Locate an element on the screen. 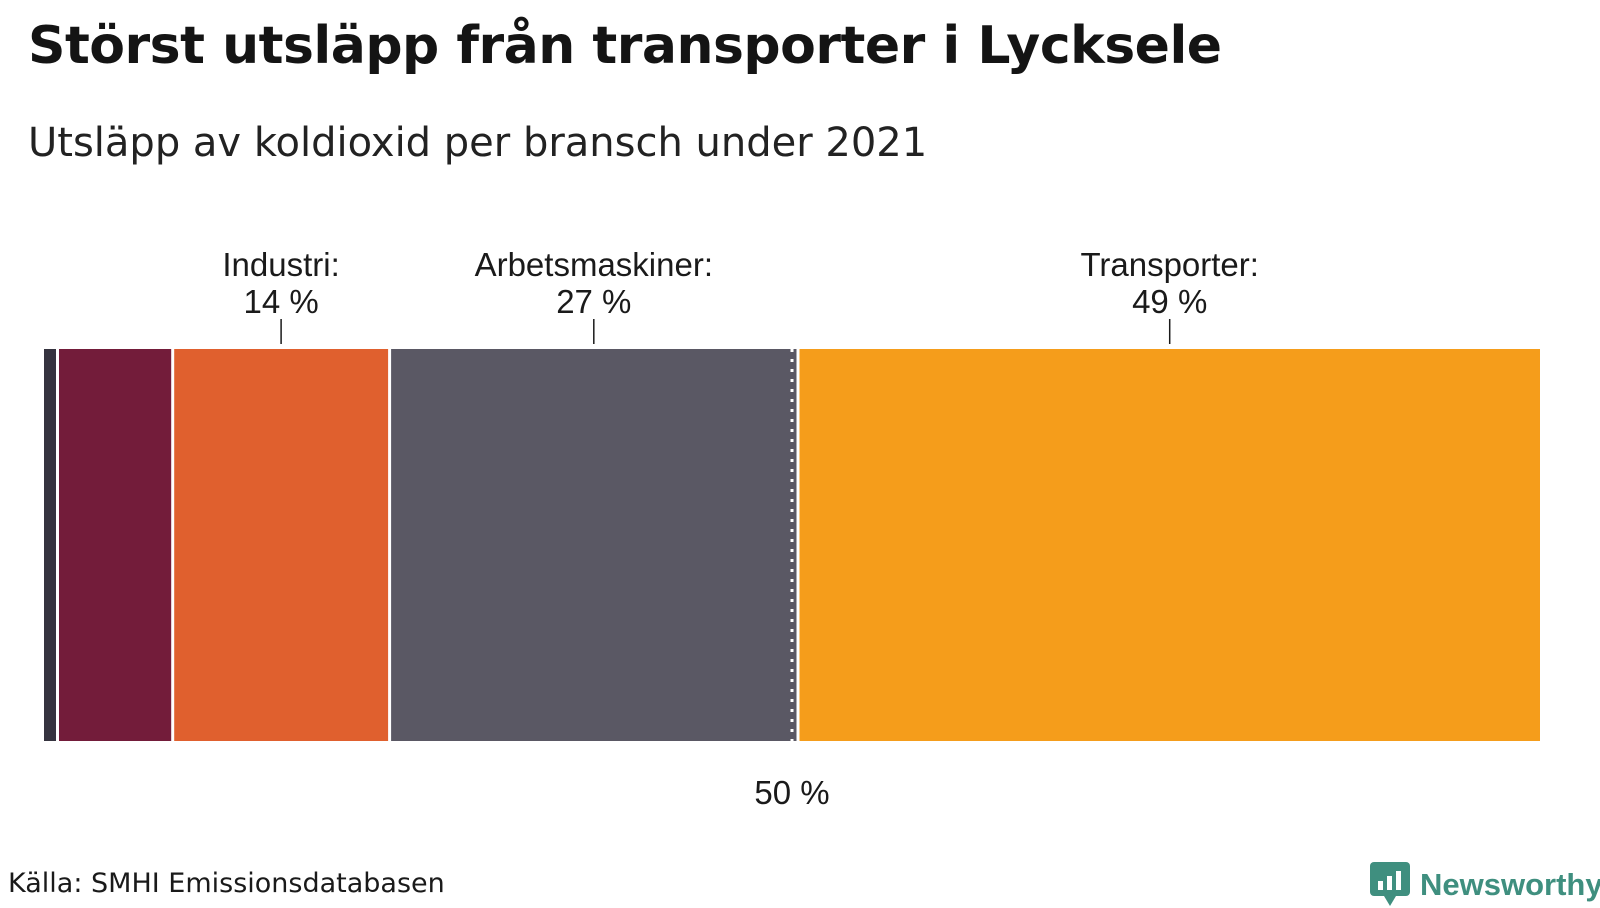  newsworthy-logo-icon is located at coordinates (1390, 884).